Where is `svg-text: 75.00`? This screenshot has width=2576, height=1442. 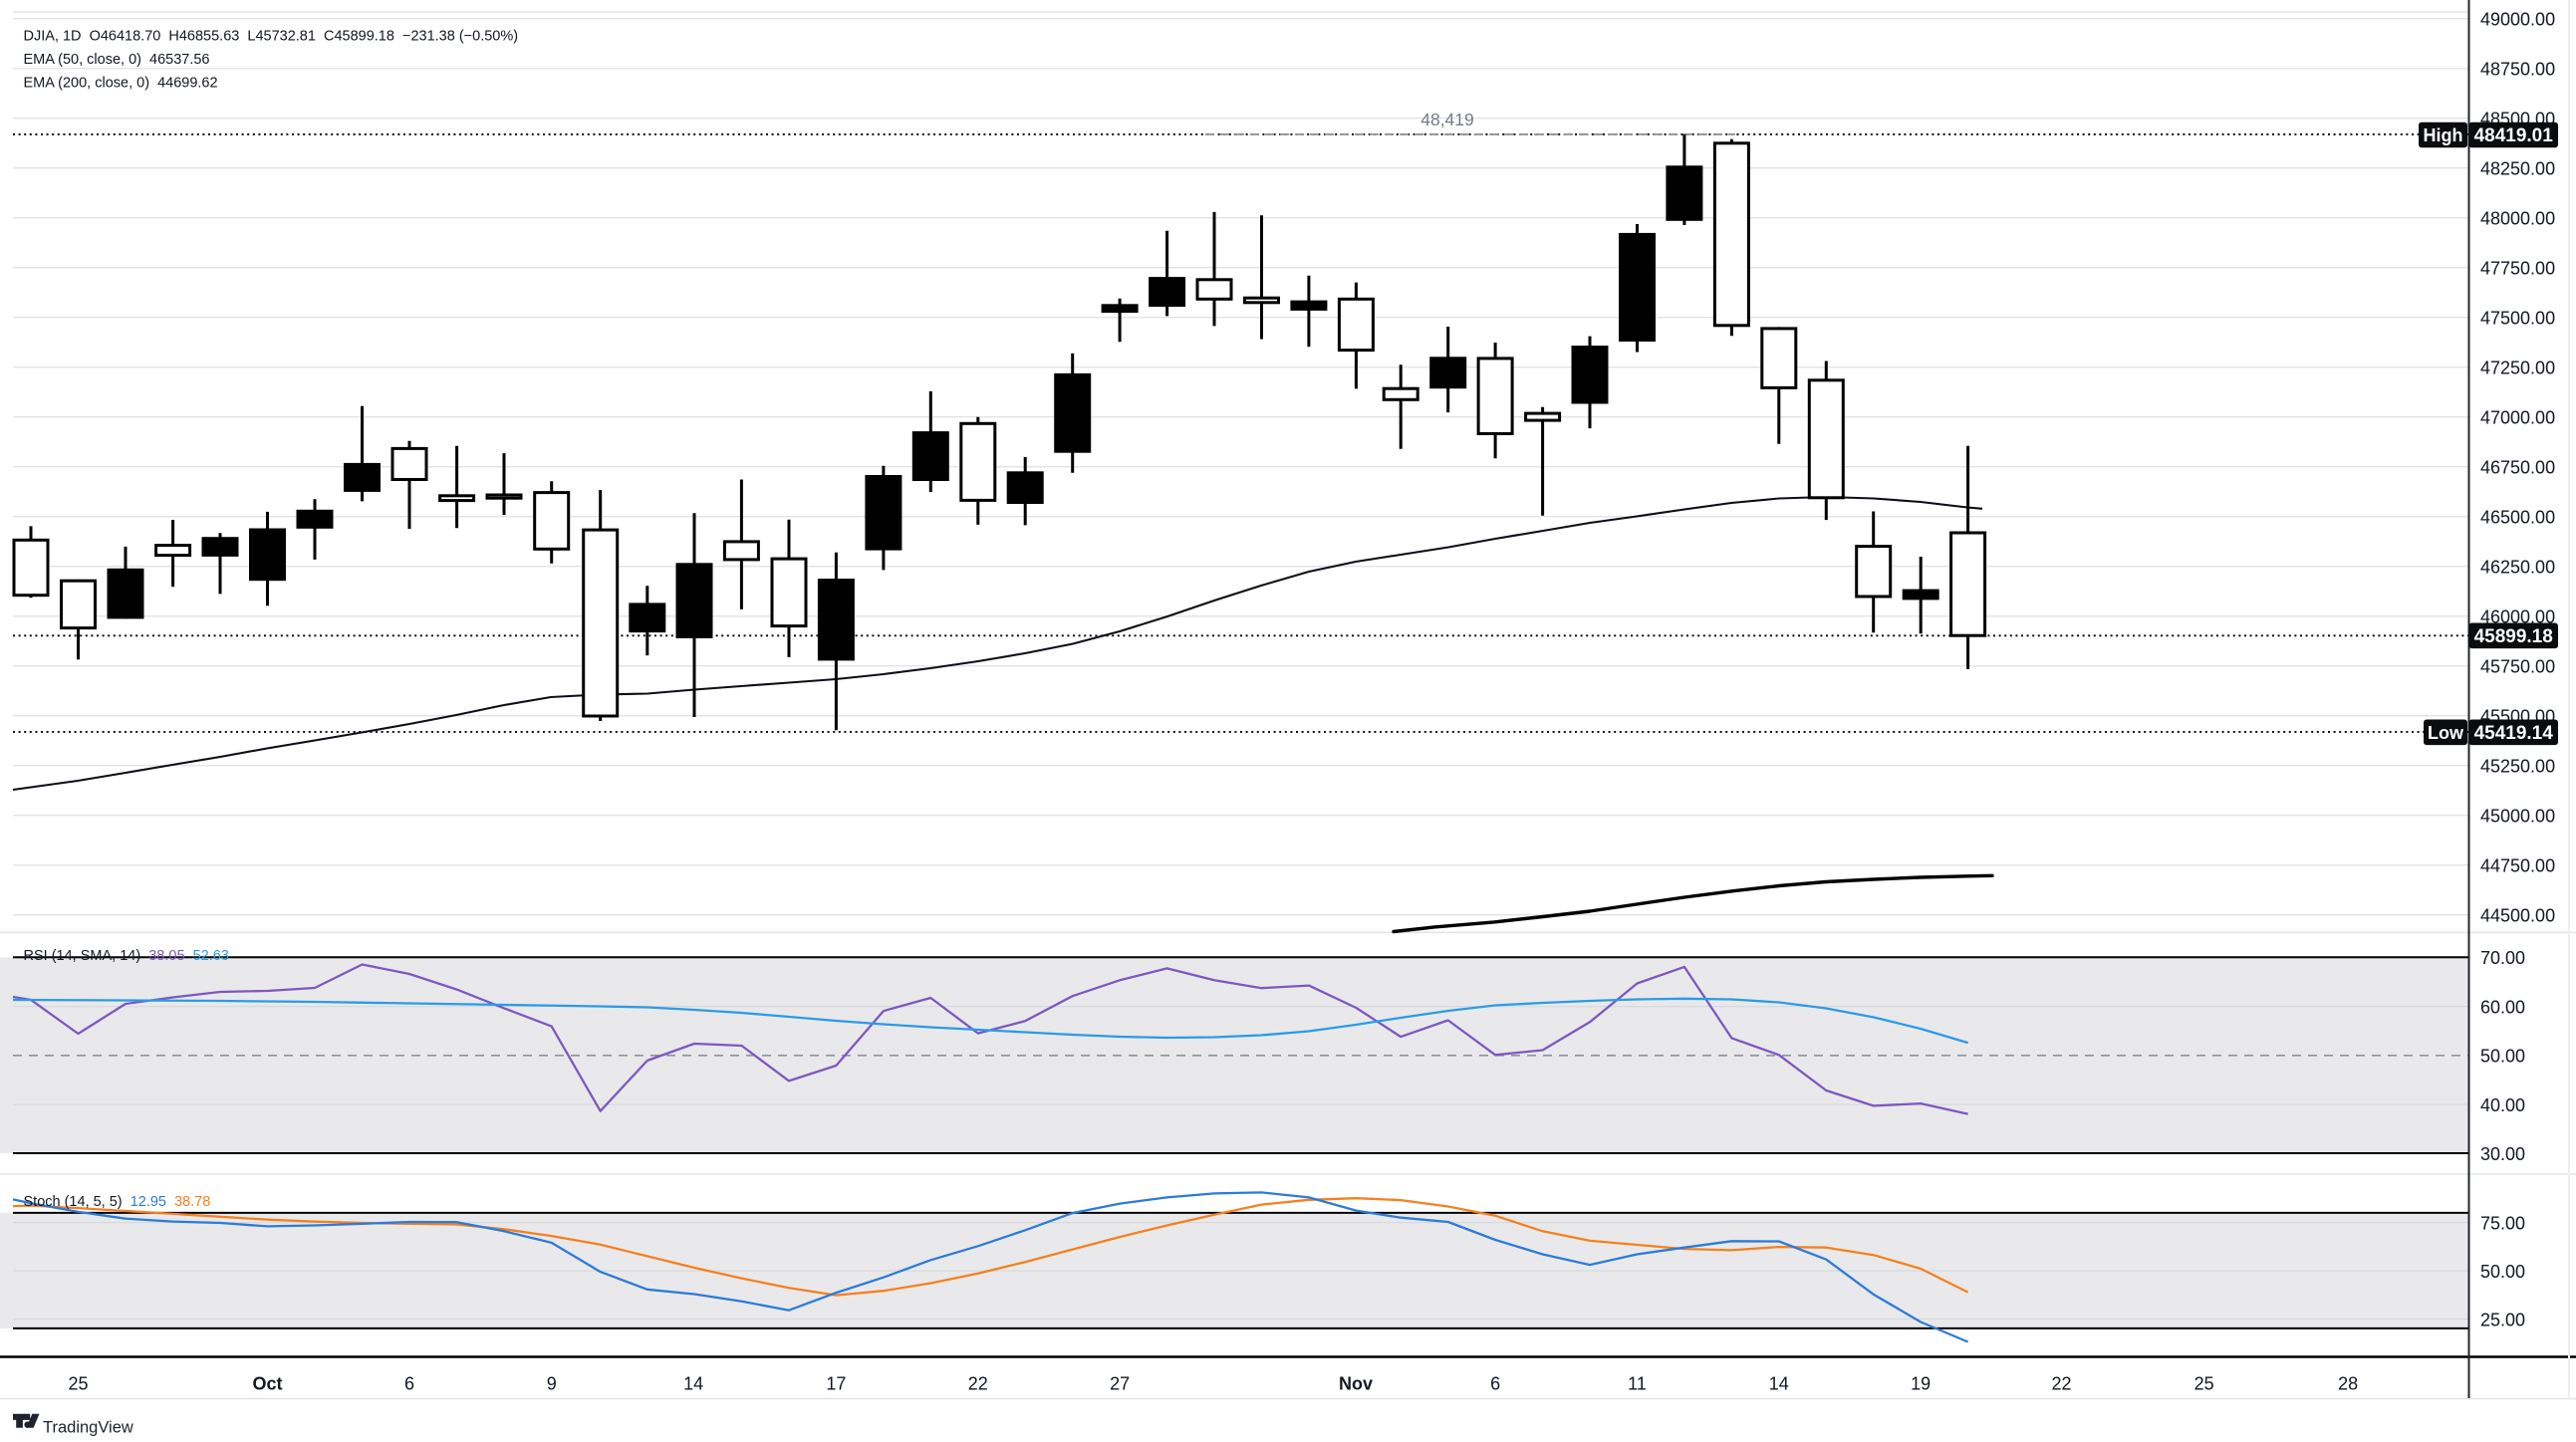 svg-text: 75.00 is located at coordinates (2502, 1223).